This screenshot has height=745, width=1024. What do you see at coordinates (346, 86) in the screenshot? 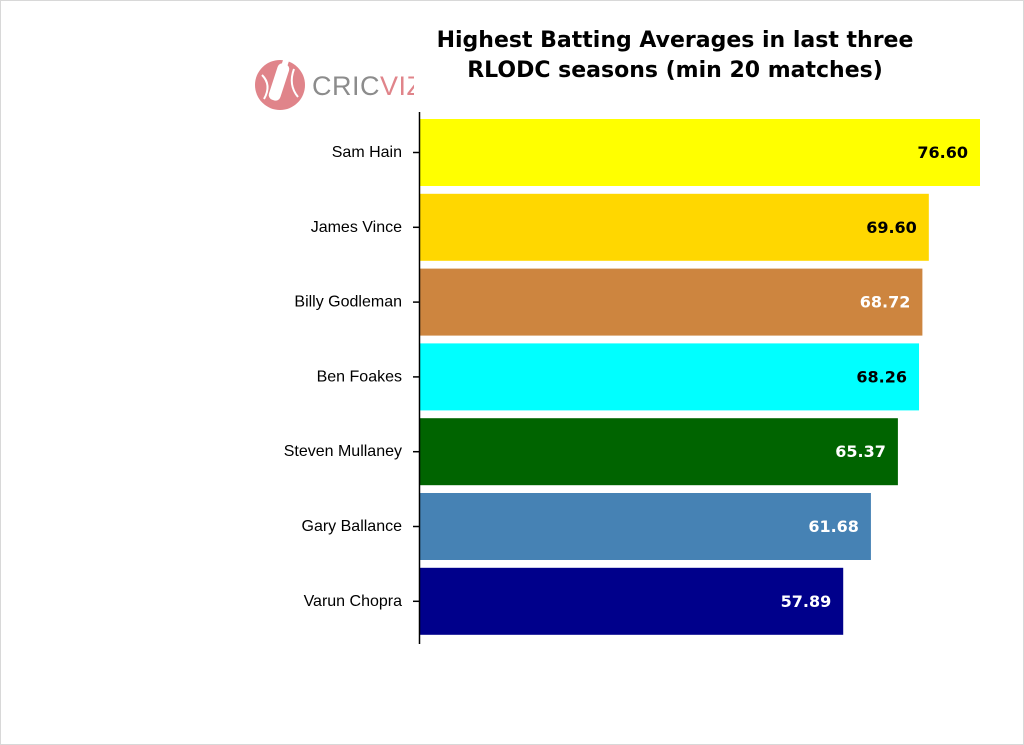
I see `logo-text-cric: CRIC` at bounding box center [346, 86].